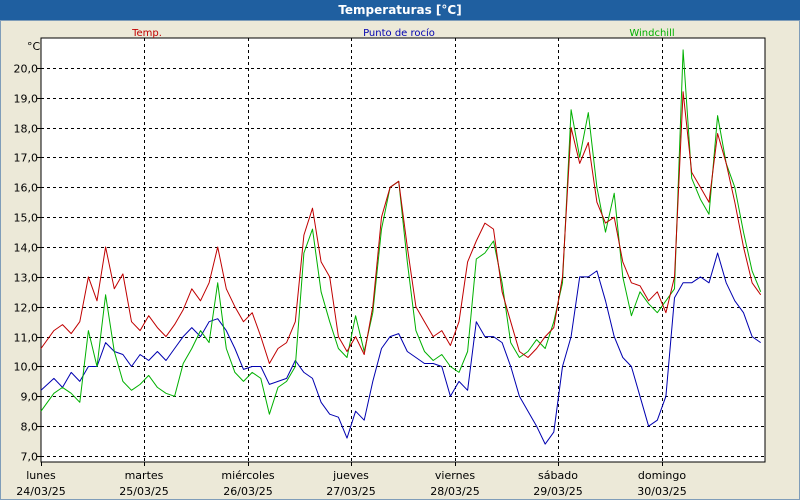 The width and height of the screenshot is (800, 500). What do you see at coordinates (30, 397) in the screenshot?
I see `y-tick-label: 9,0` at bounding box center [30, 397].